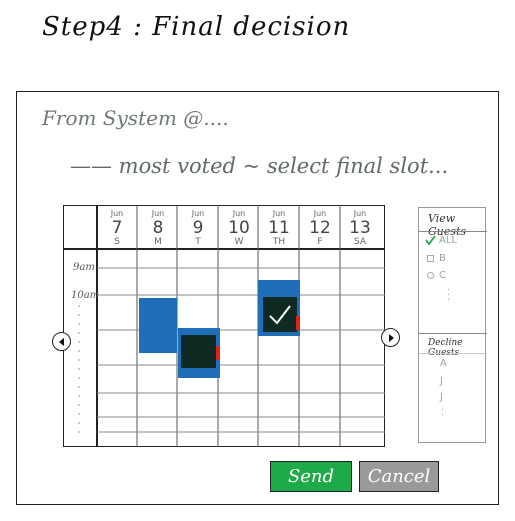  What do you see at coordinates (445, 348) in the screenshot?
I see `decline-guests-title: Decline Guests` at bounding box center [445, 348].